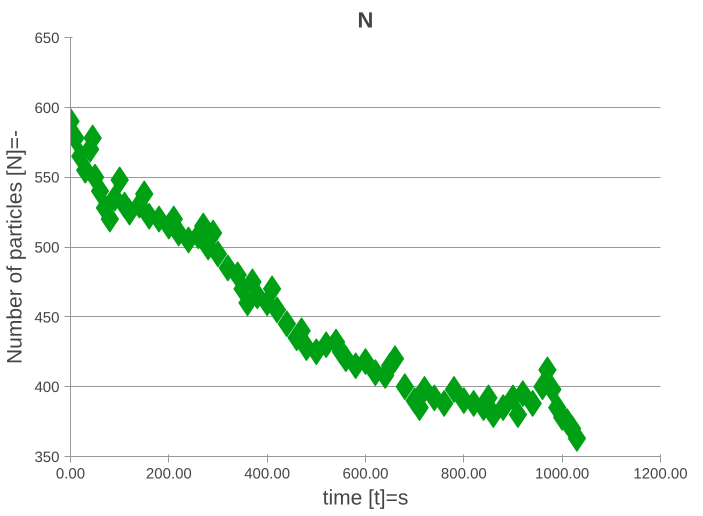  I want to click on x-tick-label: 800.00, so click(463, 474).